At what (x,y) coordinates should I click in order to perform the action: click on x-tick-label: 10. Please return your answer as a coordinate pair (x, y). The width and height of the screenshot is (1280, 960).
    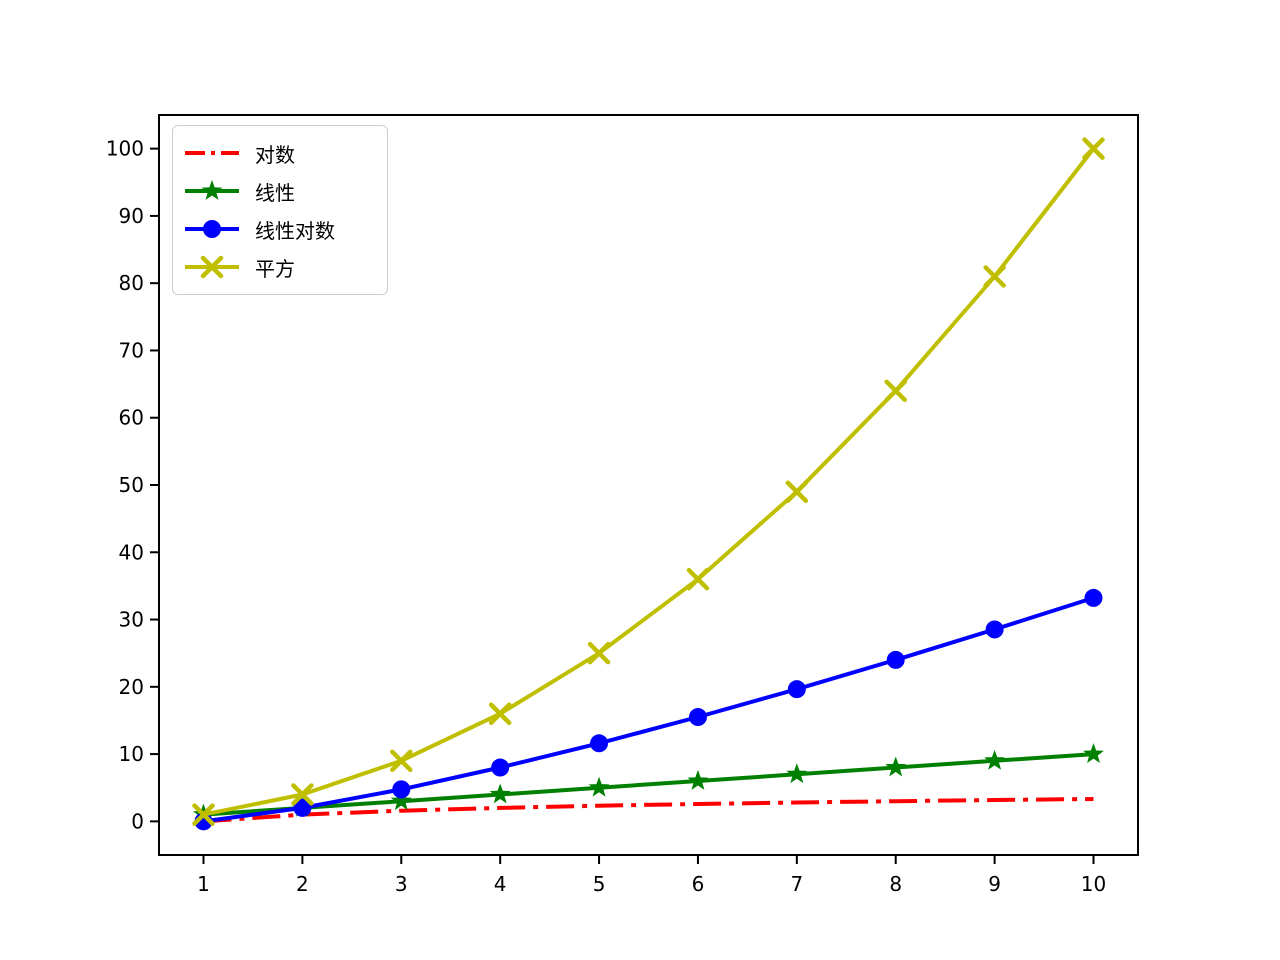
    Looking at the image, I should click on (1093, 884).